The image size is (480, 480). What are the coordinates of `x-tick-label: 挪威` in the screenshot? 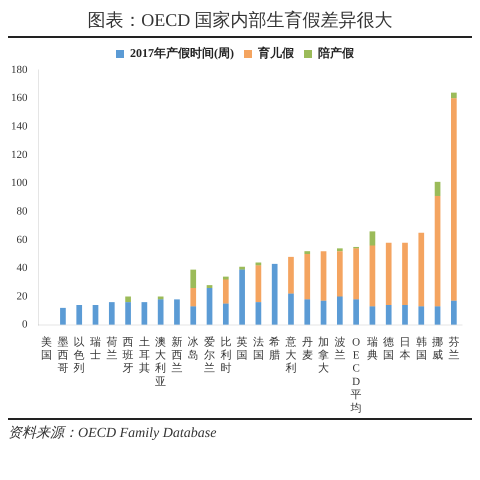 It's located at (438, 349).